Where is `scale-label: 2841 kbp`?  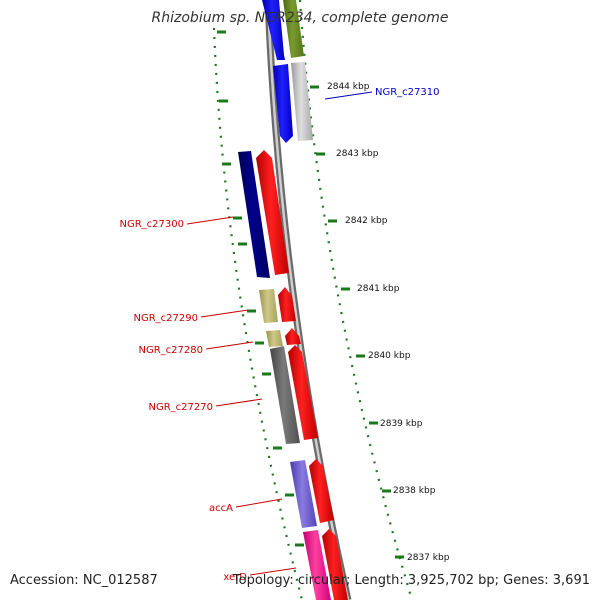 scale-label: 2841 kbp is located at coordinates (378, 289).